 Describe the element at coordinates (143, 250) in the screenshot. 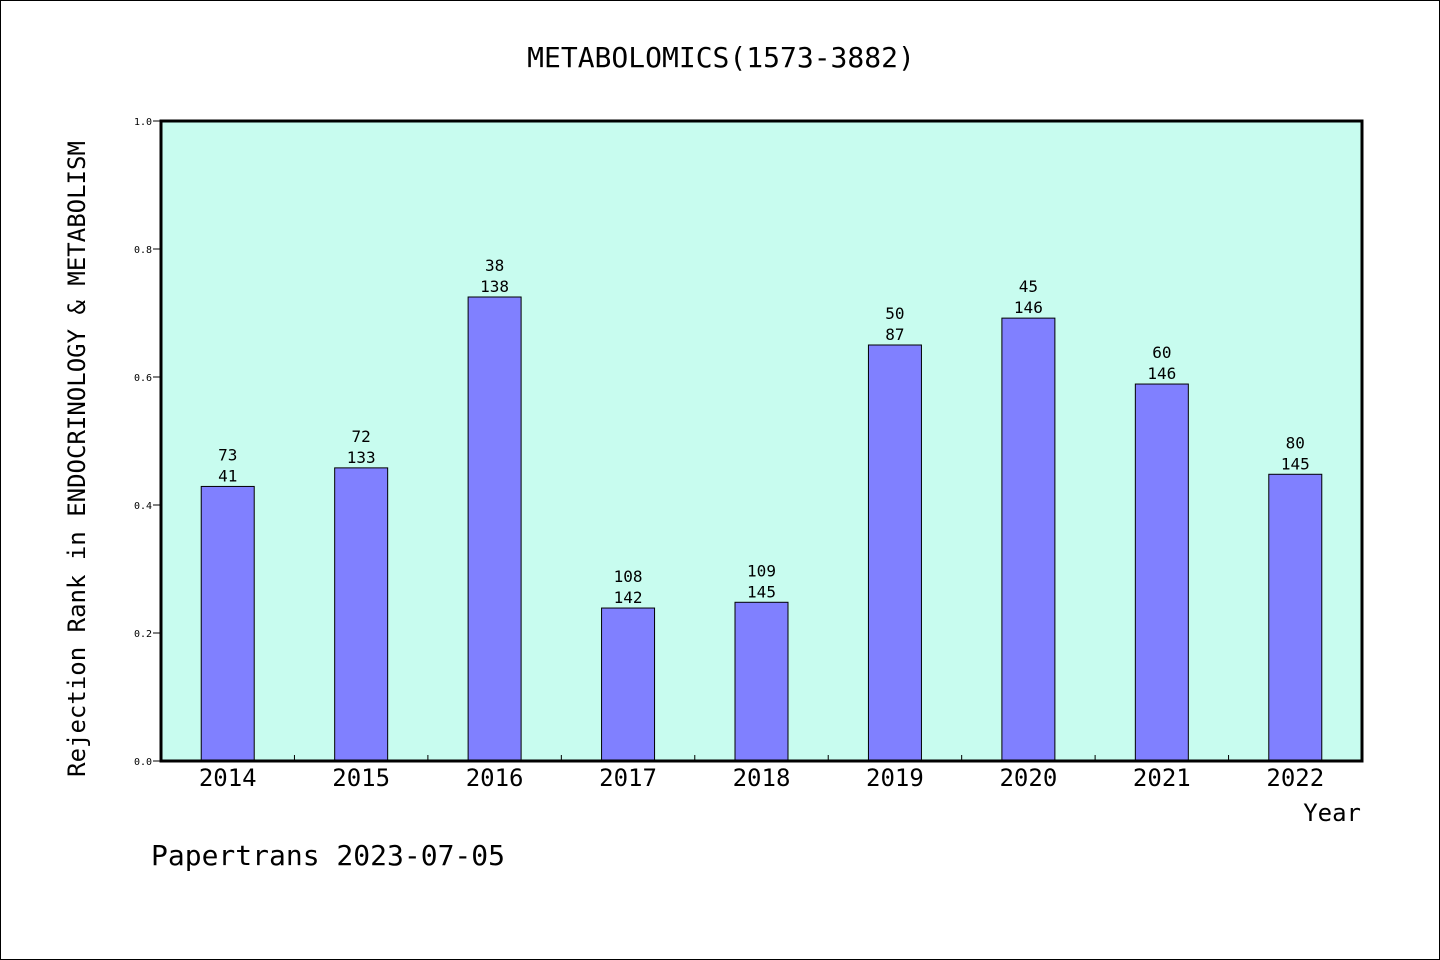

I see `y-tick-label: 0.8` at that location.